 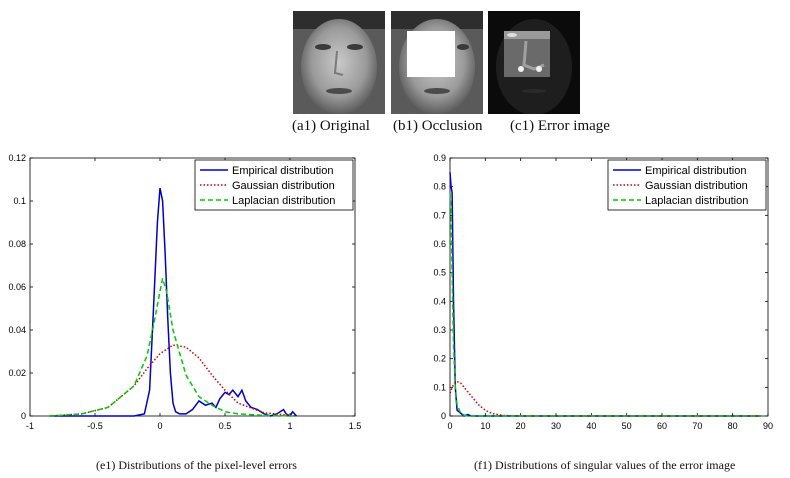 I want to click on caption-original: (a1) Original, so click(x=331, y=126).